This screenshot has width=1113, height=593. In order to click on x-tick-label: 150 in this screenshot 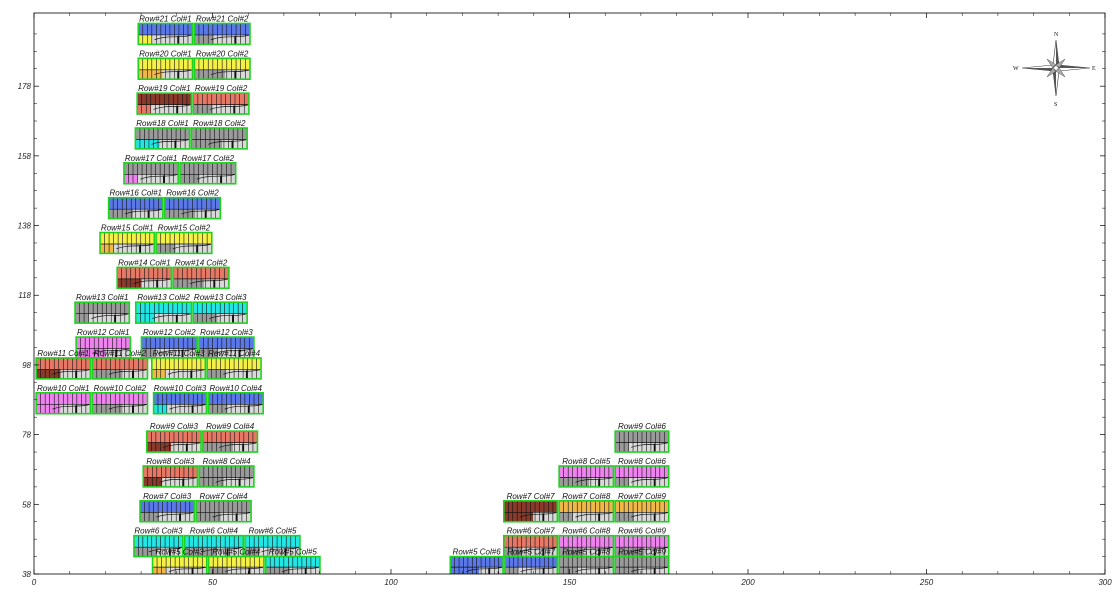, I will do `click(570, 582)`.